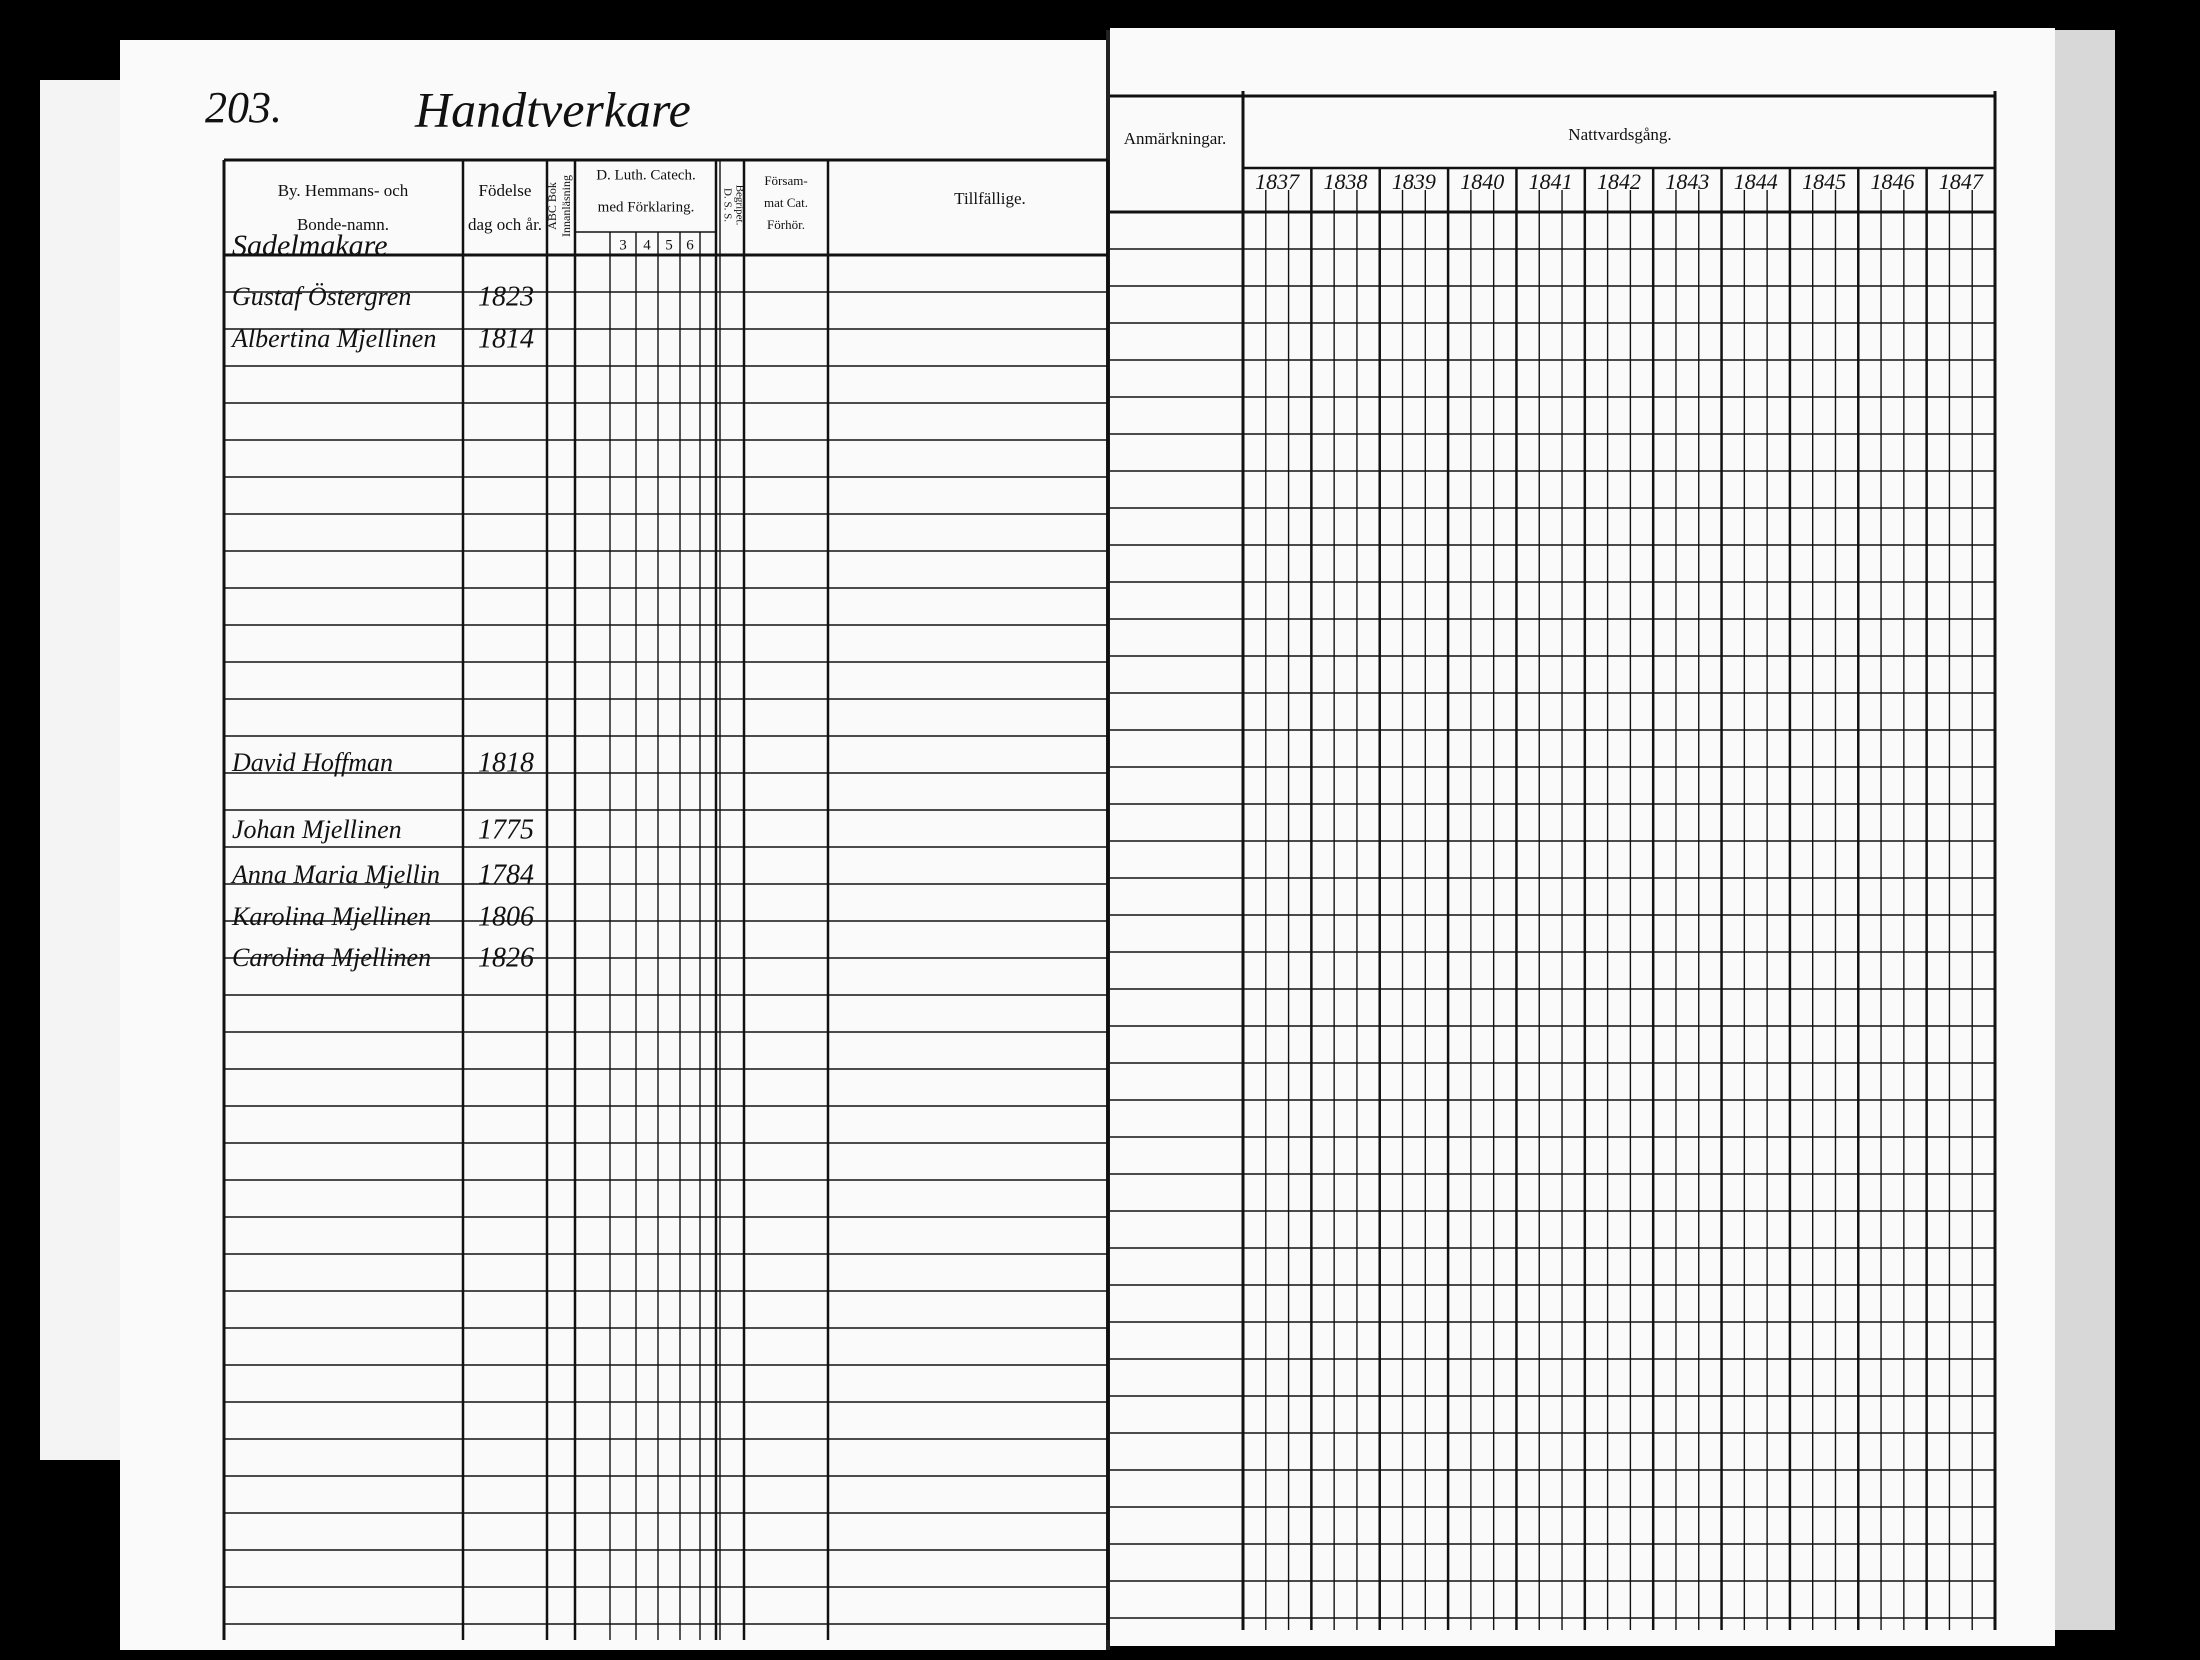 The height and width of the screenshot is (1660, 2200). I want to click on column-header: Förhör., so click(786, 224).